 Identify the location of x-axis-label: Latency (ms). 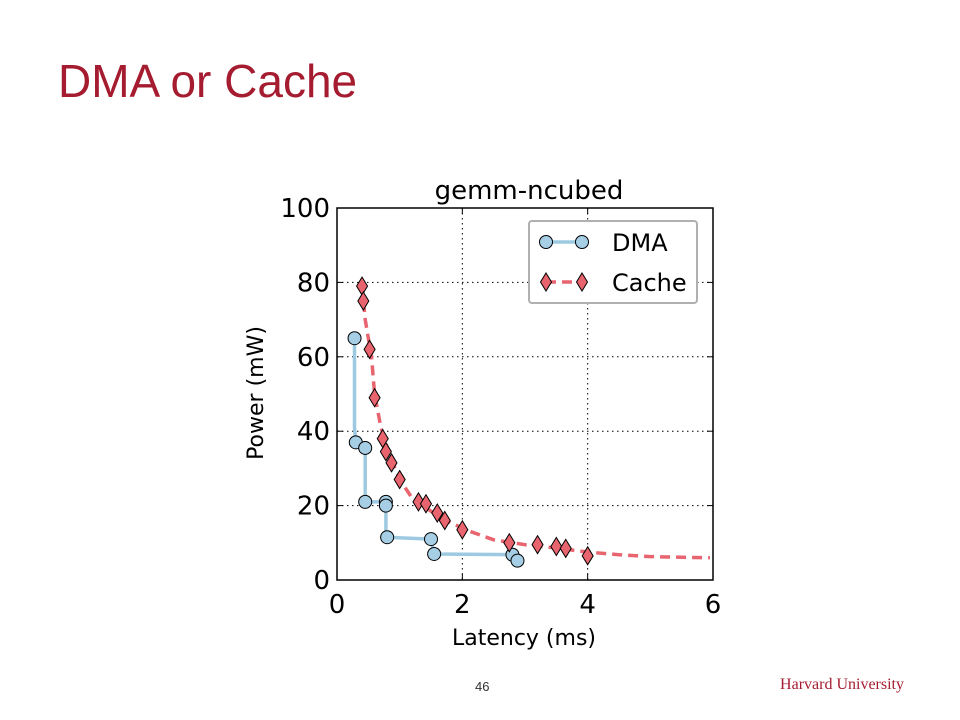
(524, 638).